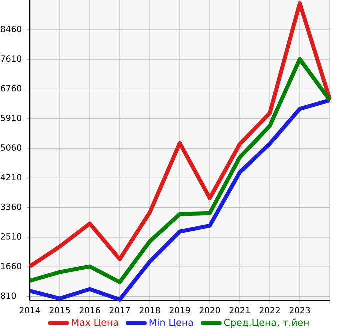 This screenshot has width=345, height=335. I want to click on y-tick-label: 1660, so click(11, 266).